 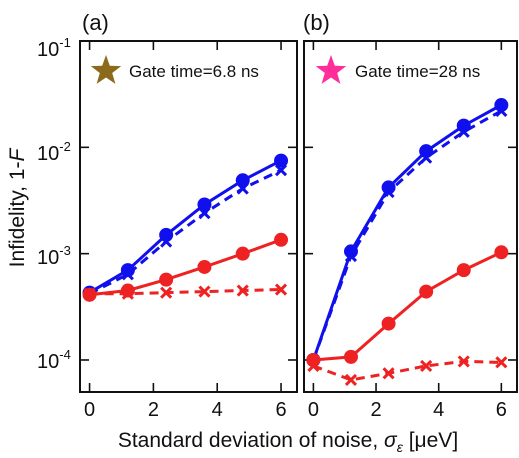 What do you see at coordinates (54, 256) in the screenshot?
I see `y-tick-label: 10⁻³` at bounding box center [54, 256].